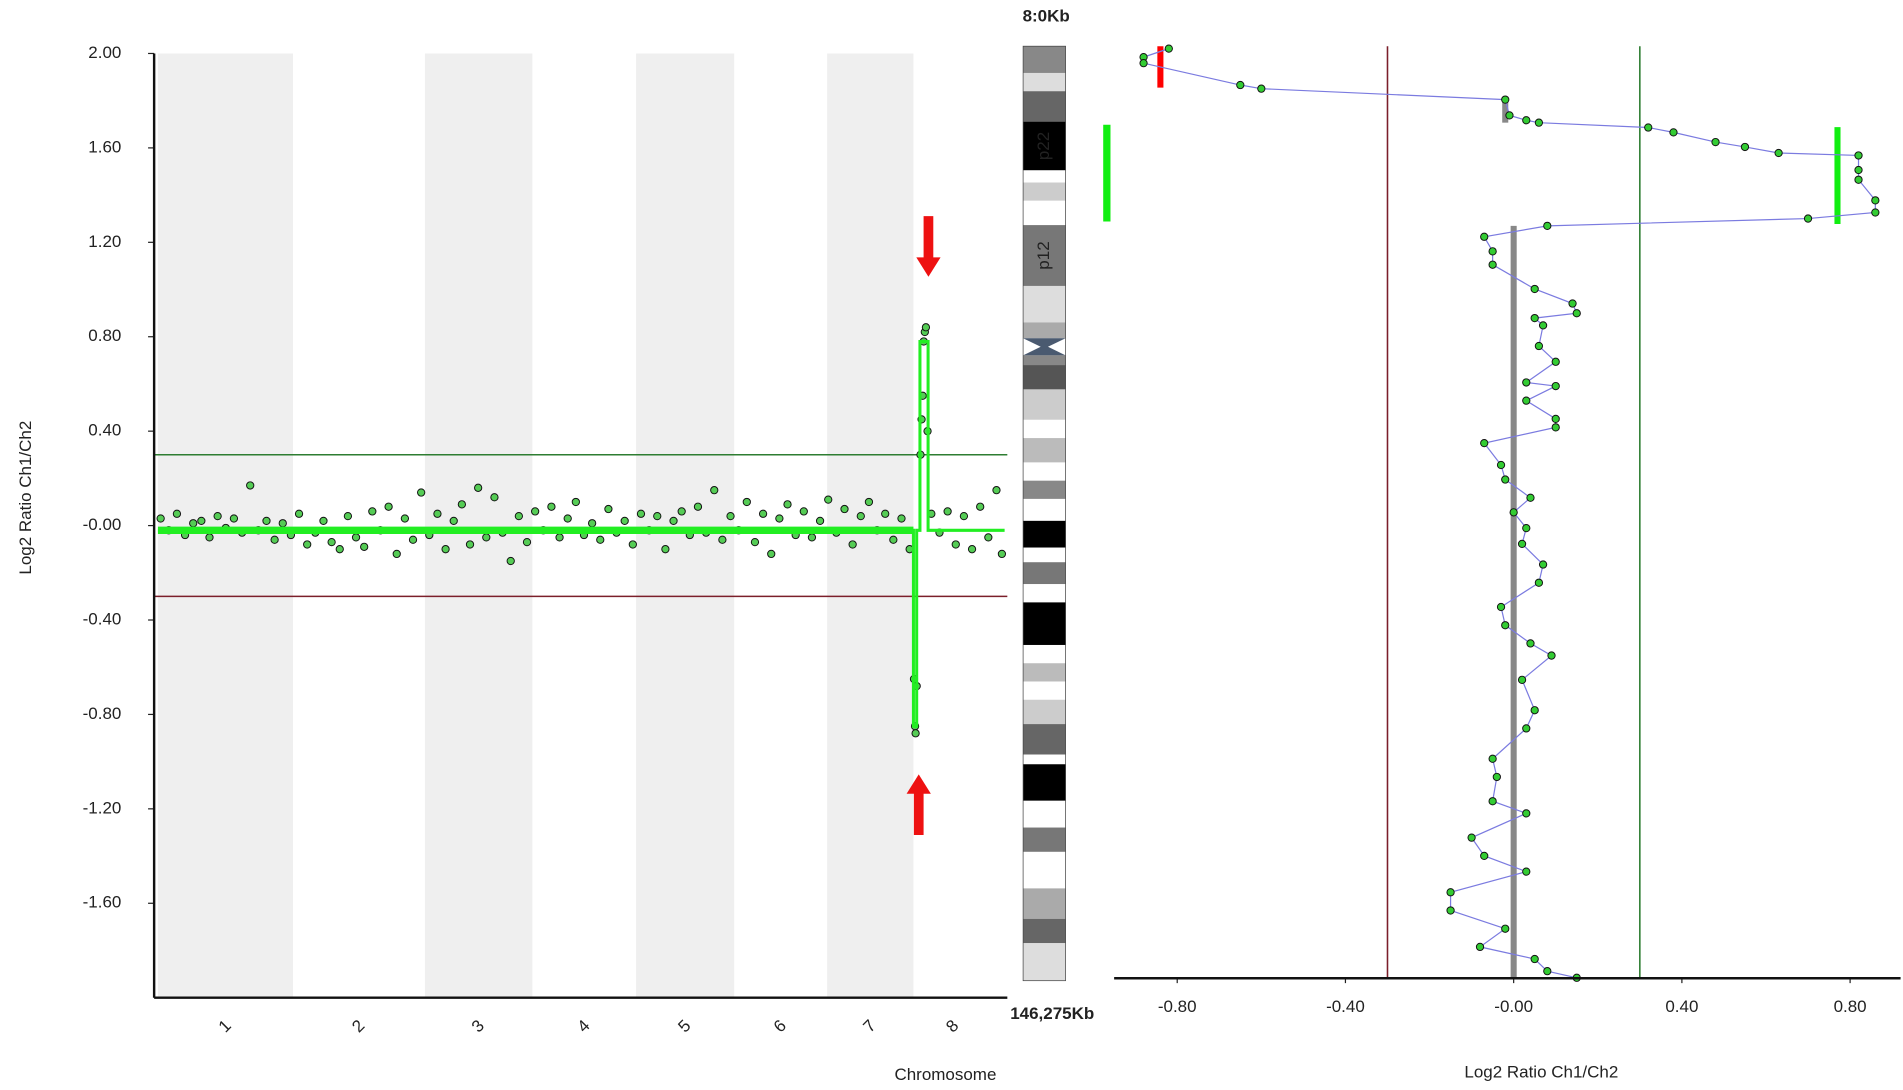 The width and height of the screenshot is (1903, 1090). What do you see at coordinates (104, 430) in the screenshot?
I see `y-tick-label: 0.40` at bounding box center [104, 430].